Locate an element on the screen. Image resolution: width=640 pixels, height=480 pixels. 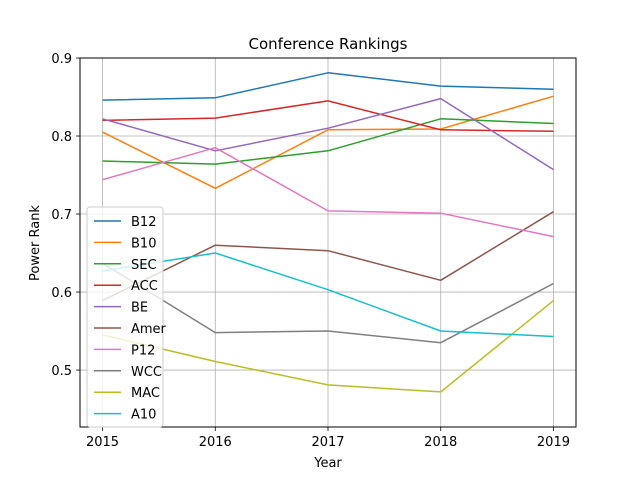
x-tick-label: 2015 is located at coordinates (102, 442).